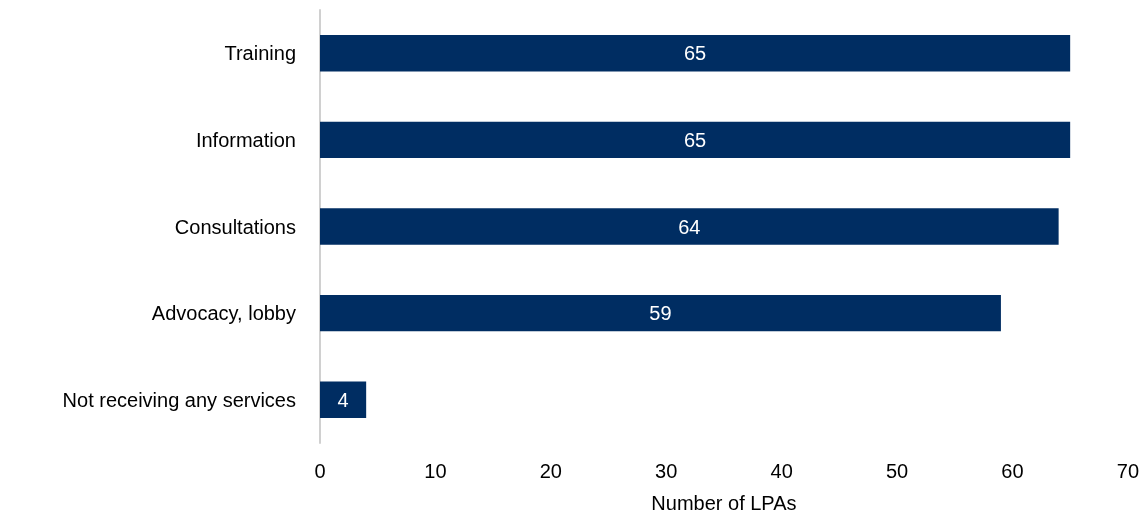  I want to click on data-label: 64, so click(689, 226).